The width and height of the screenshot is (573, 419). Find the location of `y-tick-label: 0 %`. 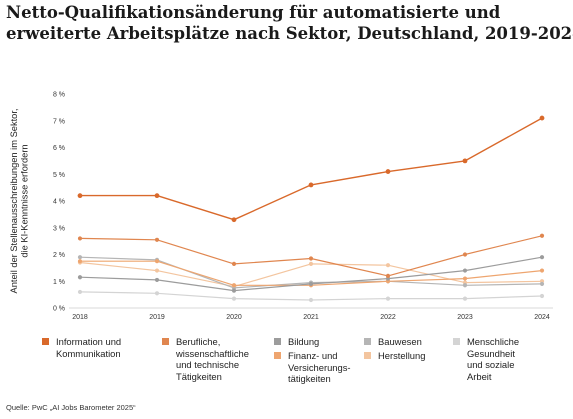

y-tick-label: 0 % is located at coordinates (59, 309).